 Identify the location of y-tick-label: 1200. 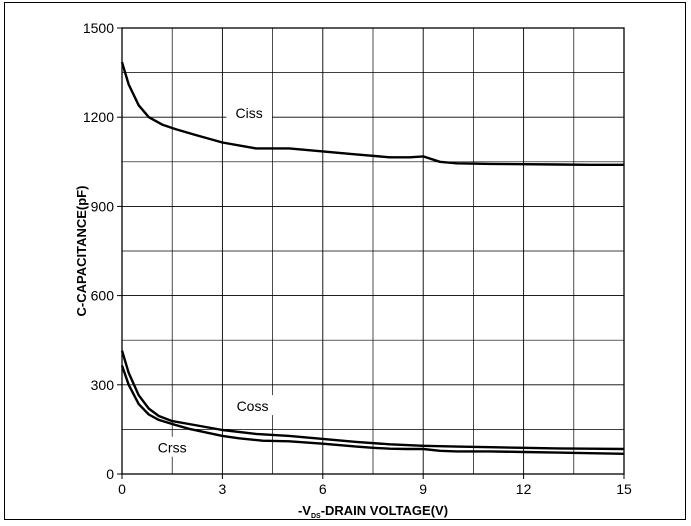
(98, 117).